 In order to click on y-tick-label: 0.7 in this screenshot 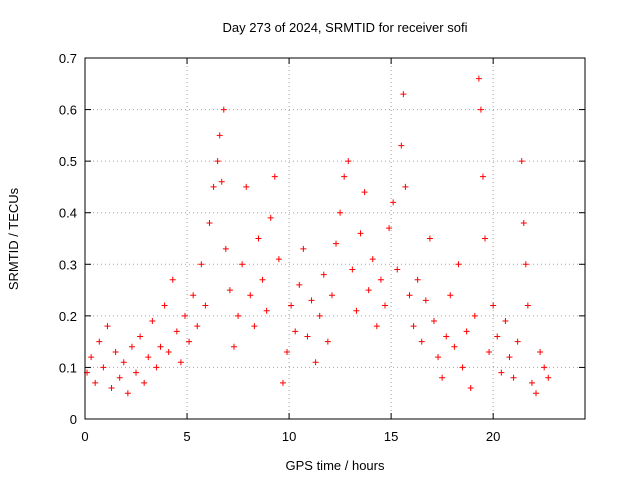, I will do `click(68, 58)`.